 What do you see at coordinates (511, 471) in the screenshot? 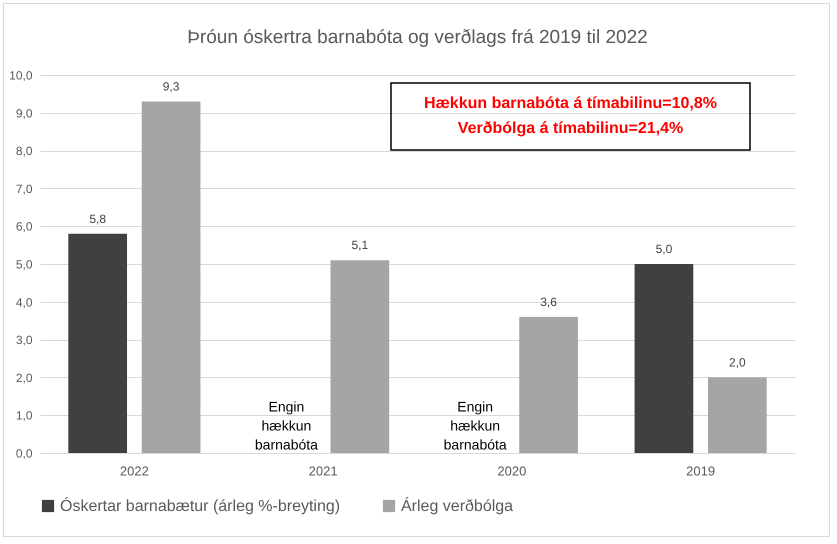
I see `x-tick-label: 2020` at bounding box center [511, 471].